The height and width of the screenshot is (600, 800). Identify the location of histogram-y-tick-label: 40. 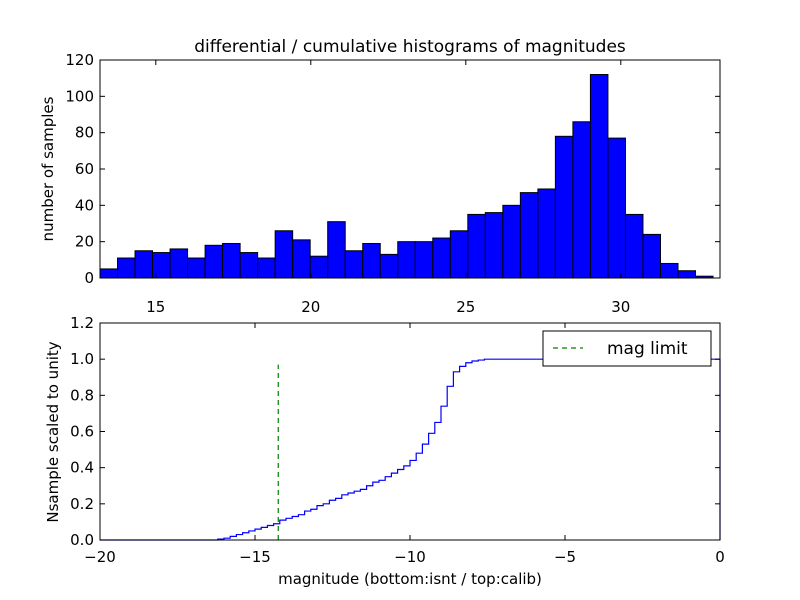
(84, 205).